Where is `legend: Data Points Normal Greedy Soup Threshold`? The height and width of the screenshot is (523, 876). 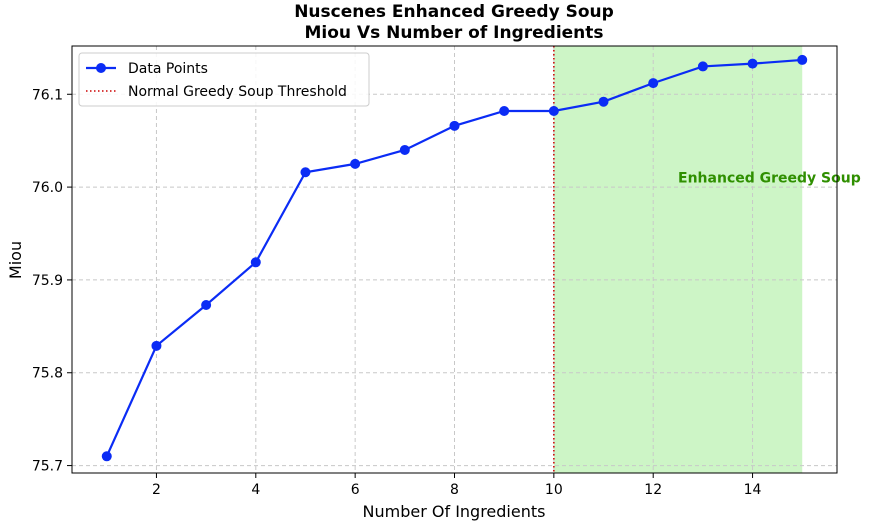 legend: Data Points Normal Greedy Soup Threshold is located at coordinates (224, 79).